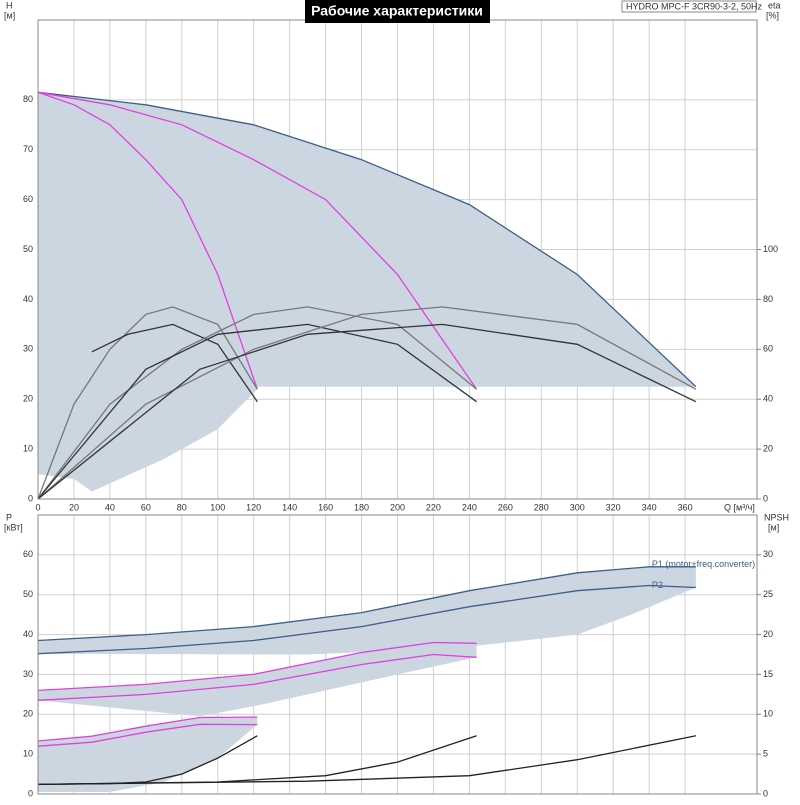 Image resolution: width=800 pixels, height=805 pixels. I want to click on x-tick-label: 140, so click(289, 507).